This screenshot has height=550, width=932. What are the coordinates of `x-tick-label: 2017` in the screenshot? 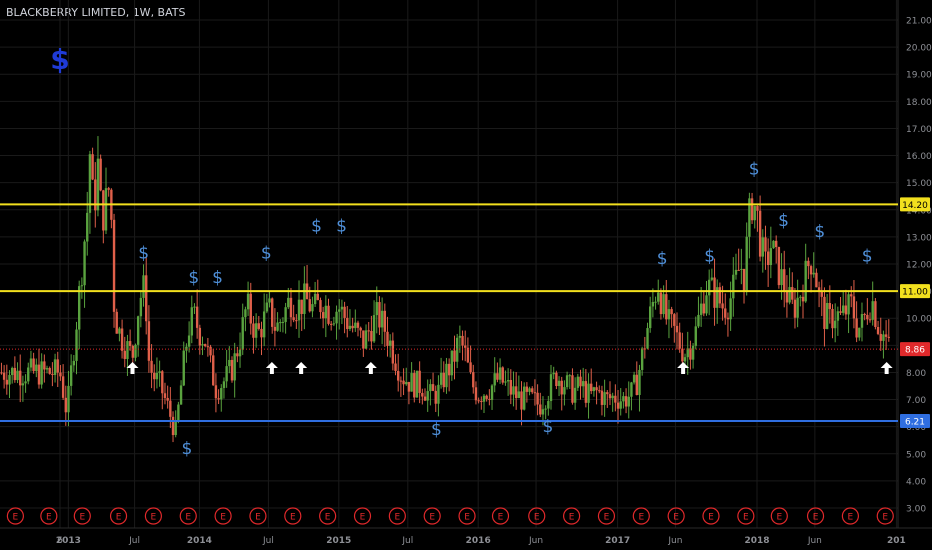 It's located at (617, 541).